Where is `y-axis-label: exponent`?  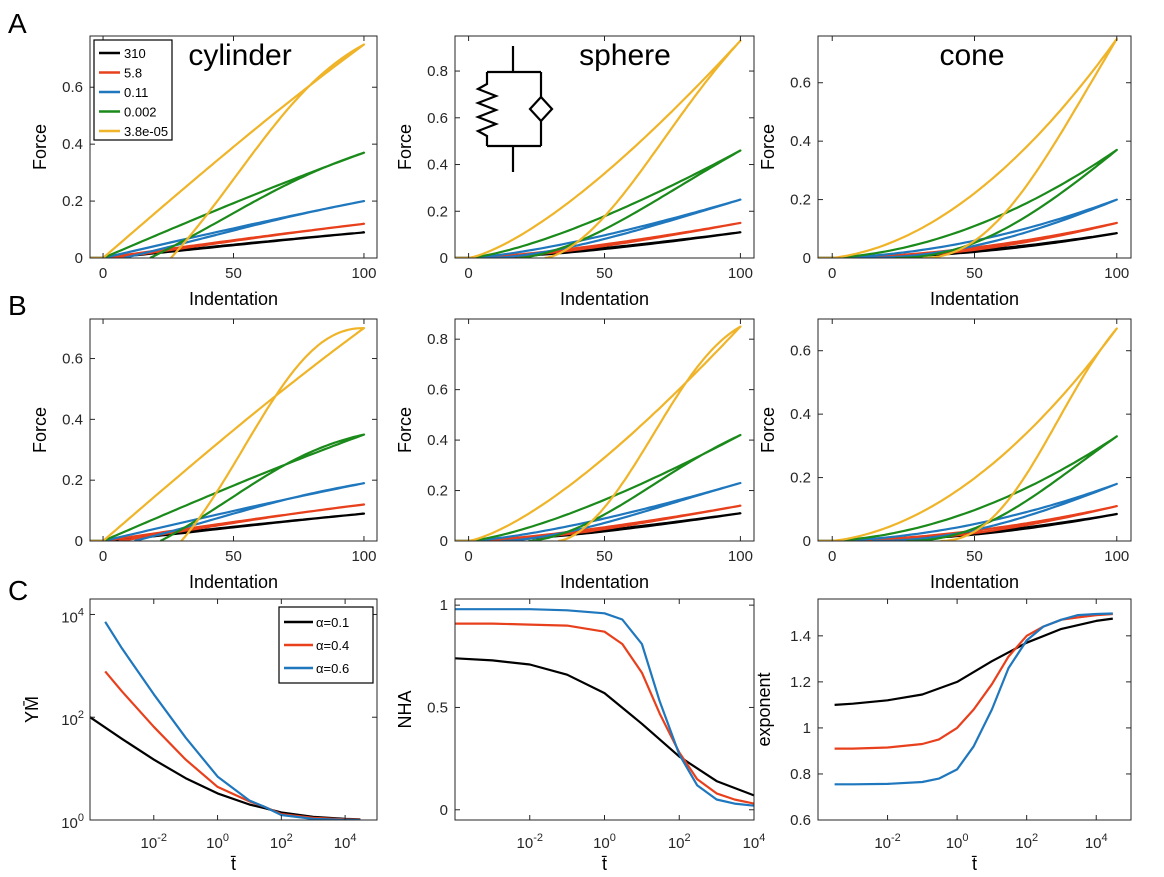
y-axis-label: exponent is located at coordinates (764, 709).